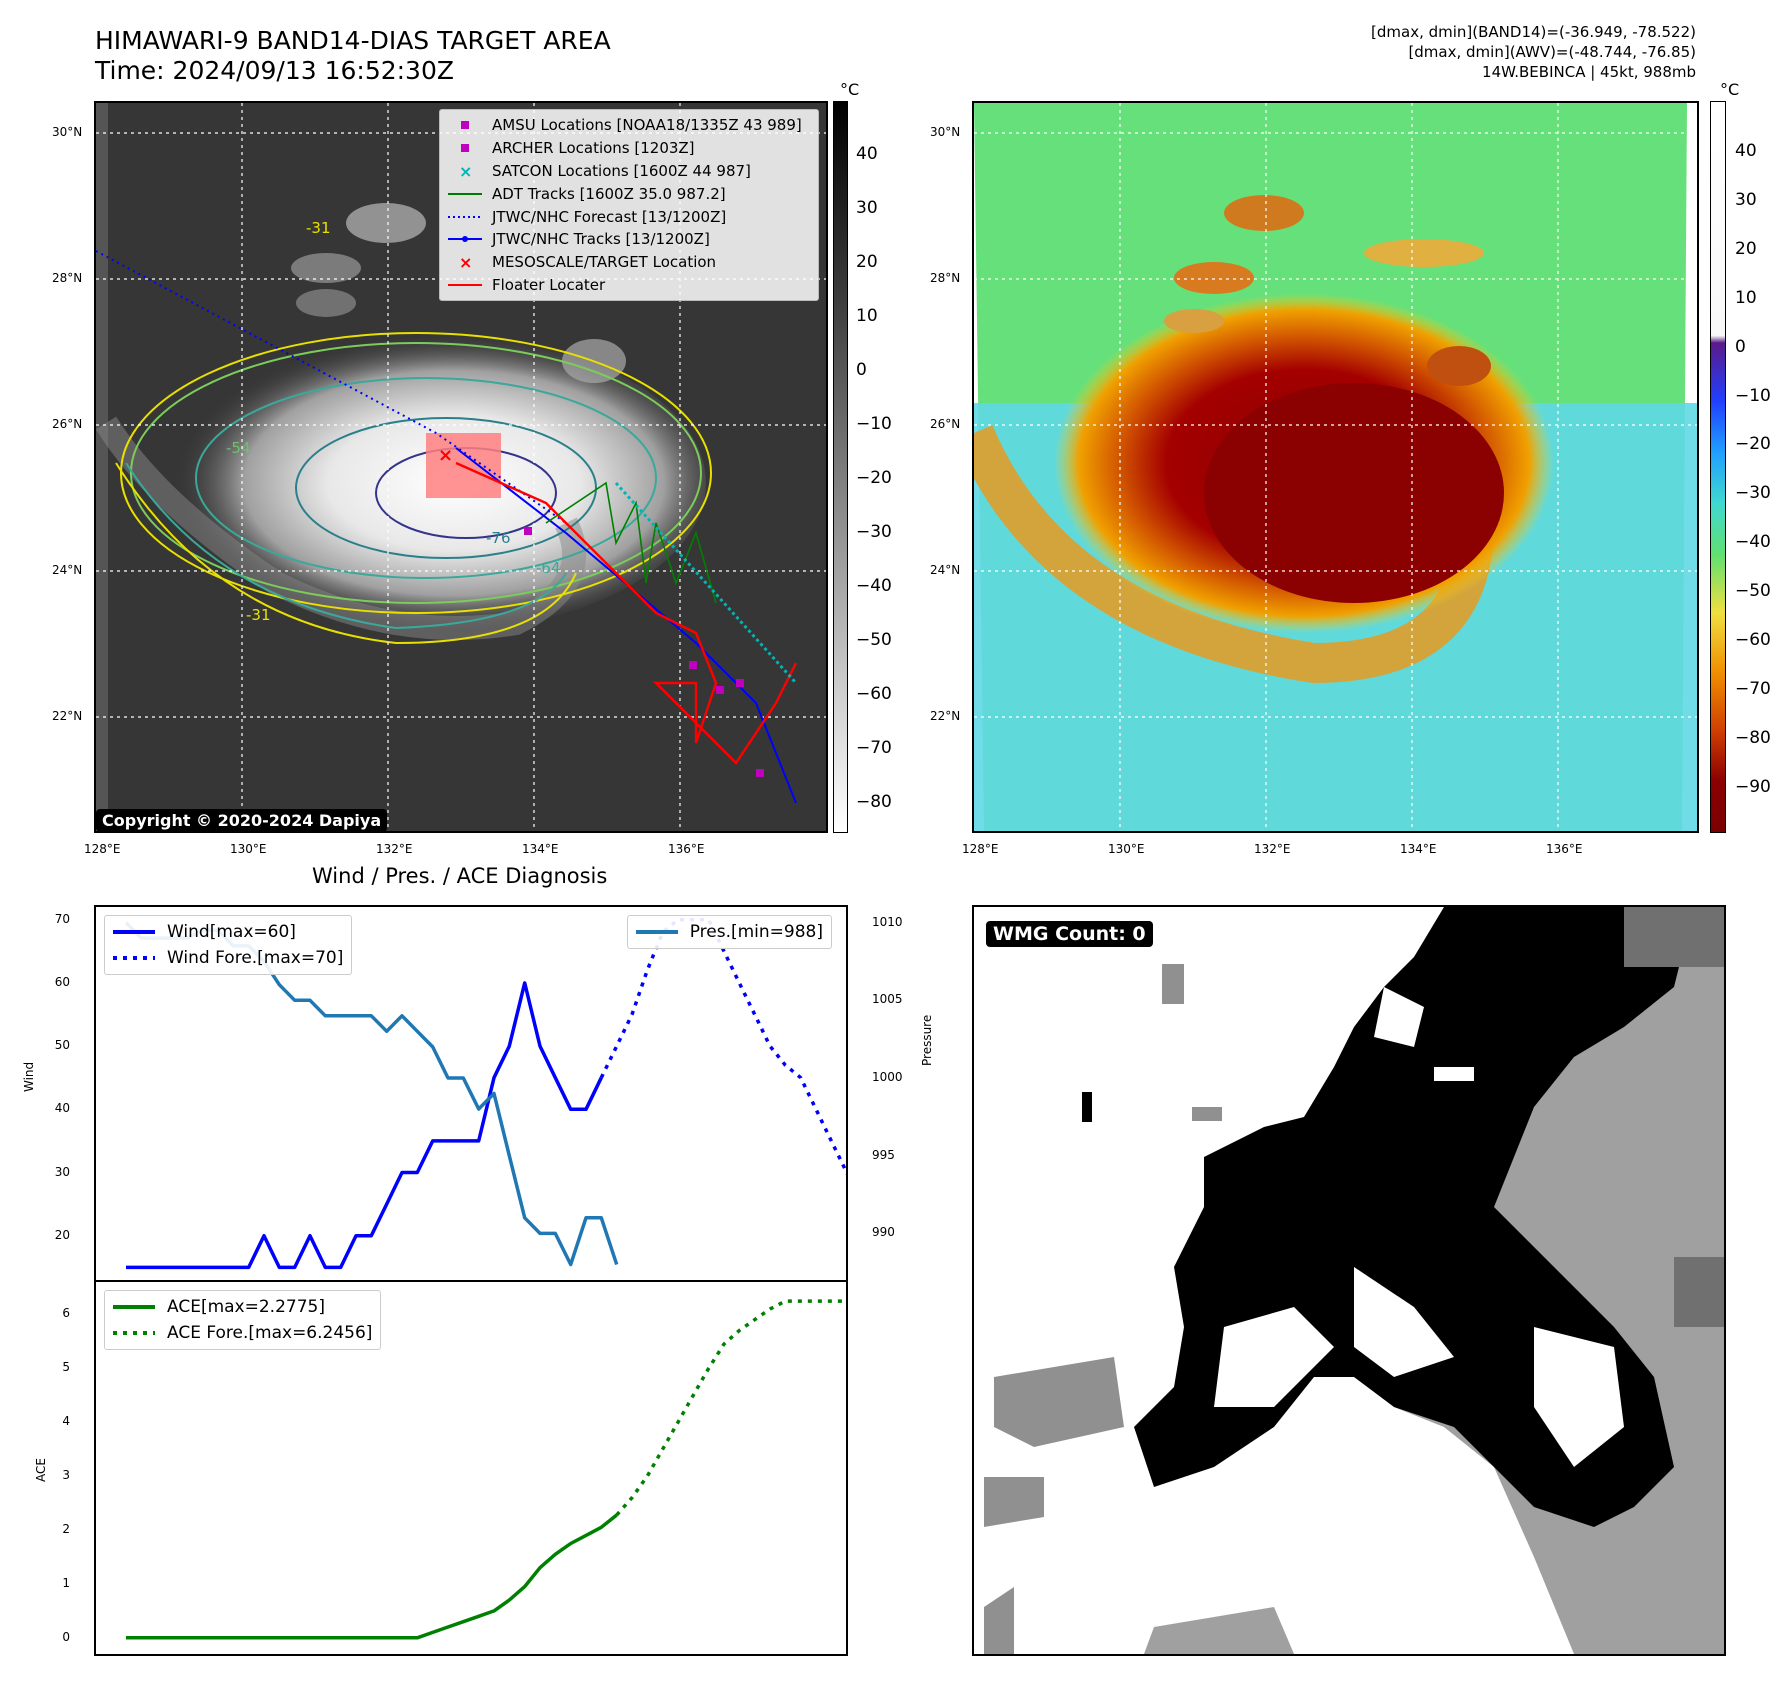 Image resolution: width=1788 pixels, height=1690 pixels. I want to click on legend-item: AMSU Locations [NOAA18/1335Z 43 989], so click(629, 125).